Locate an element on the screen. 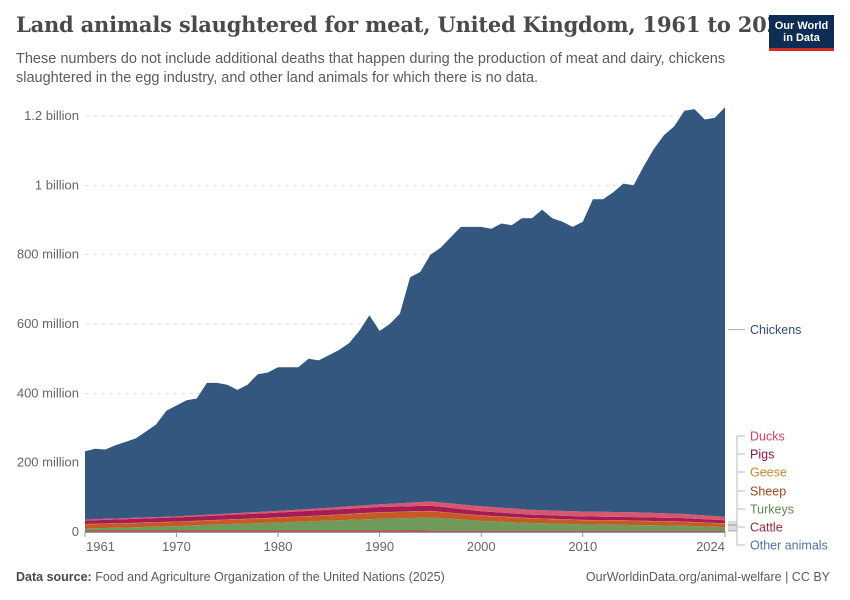 This screenshot has height=600, width=850. legend-label-sheep: Sheep is located at coordinates (768, 492).